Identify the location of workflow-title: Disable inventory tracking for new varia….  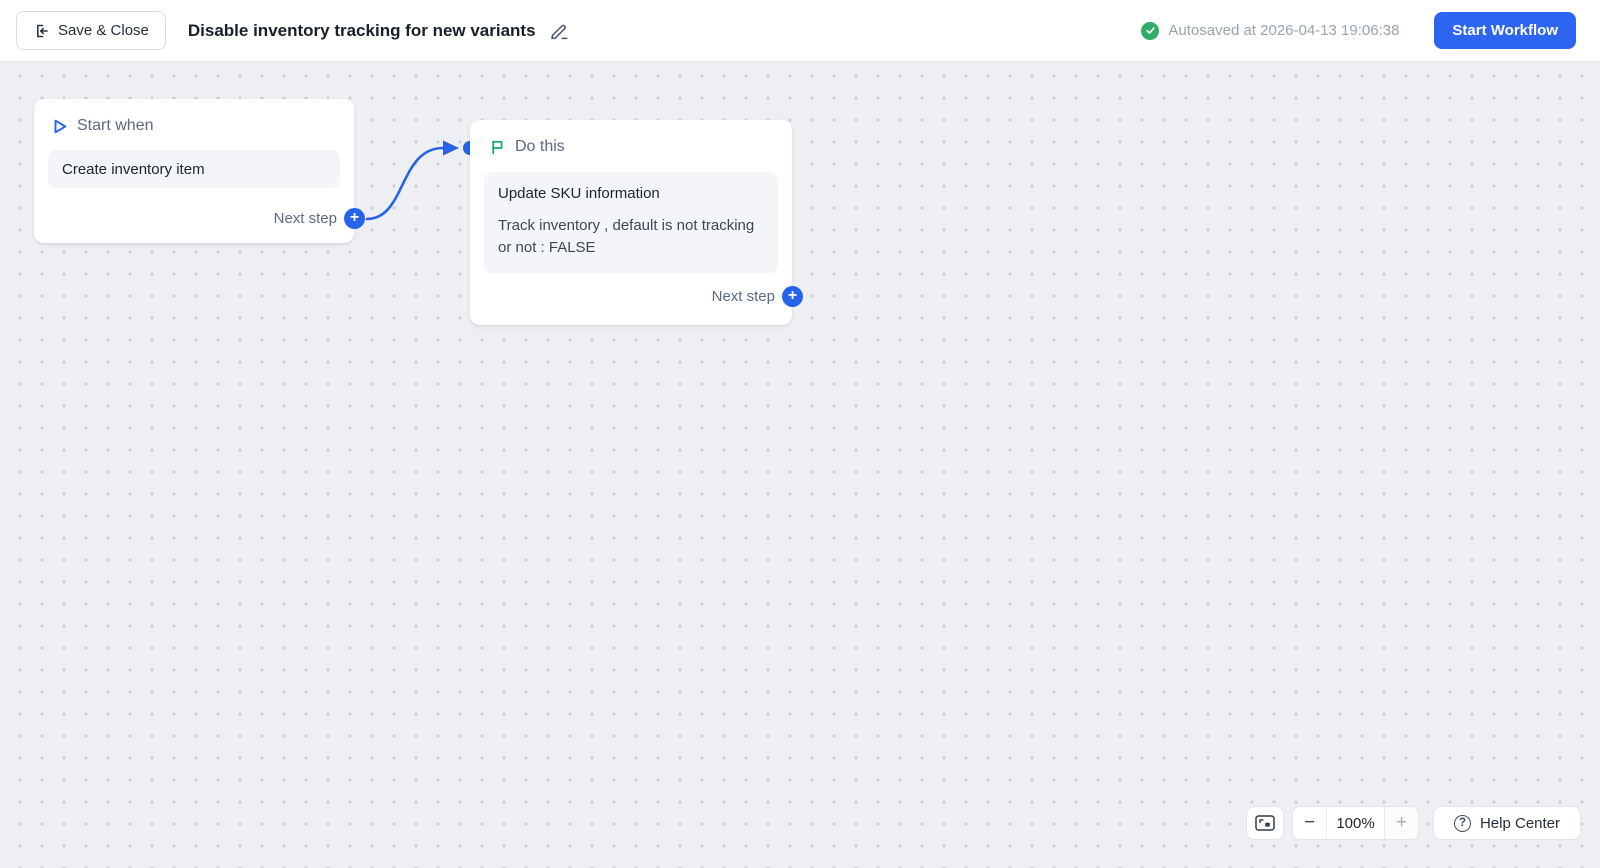
(361, 30).